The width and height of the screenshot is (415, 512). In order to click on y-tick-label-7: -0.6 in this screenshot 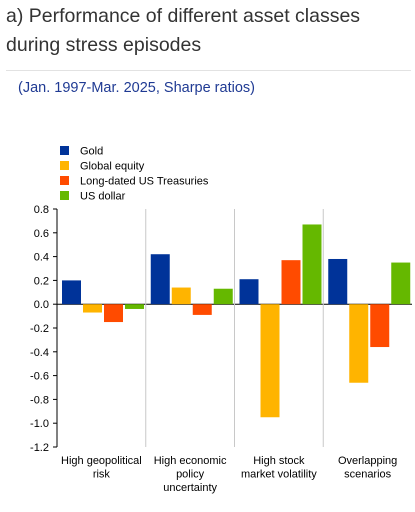, I will do `click(39, 377)`.